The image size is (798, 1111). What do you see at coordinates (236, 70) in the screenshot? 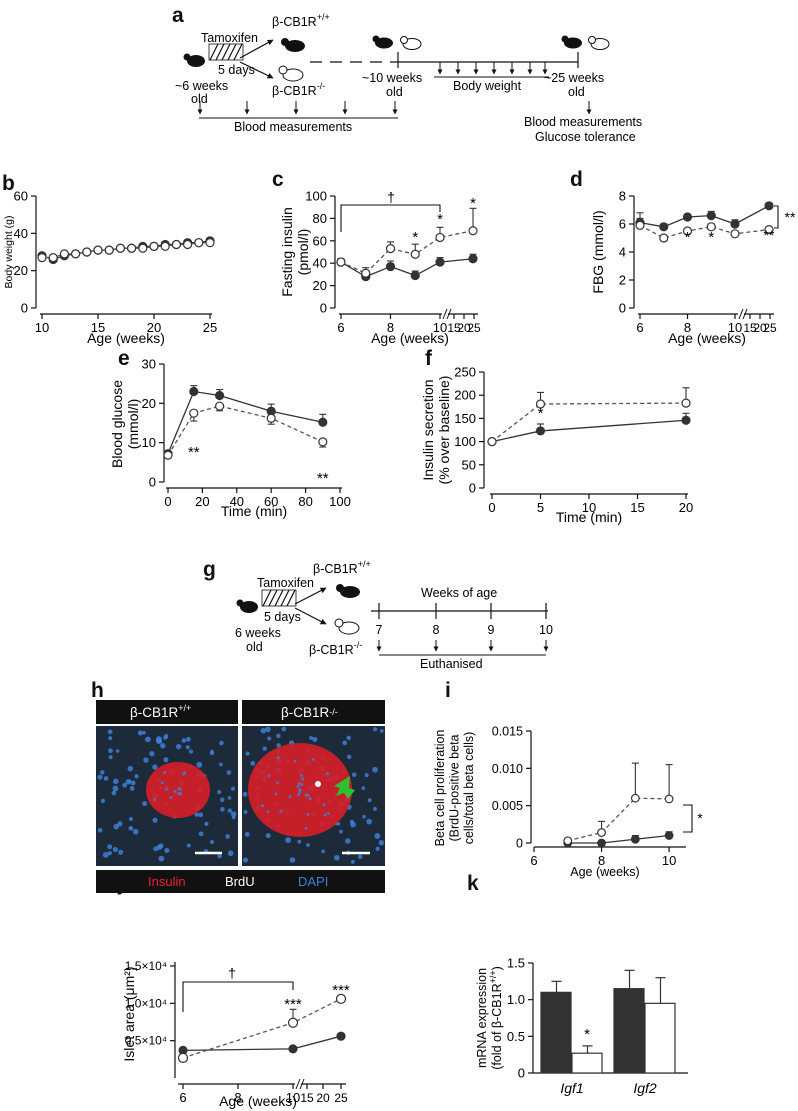
I see `days-label: 5 days` at bounding box center [236, 70].